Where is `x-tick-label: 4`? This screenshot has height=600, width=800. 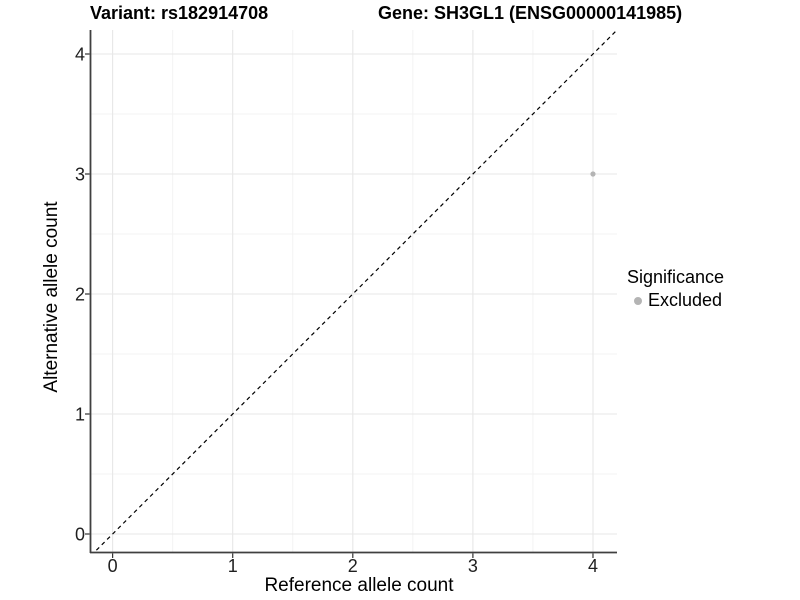 x-tick-label: 4 is located at coordinates (593, 566).